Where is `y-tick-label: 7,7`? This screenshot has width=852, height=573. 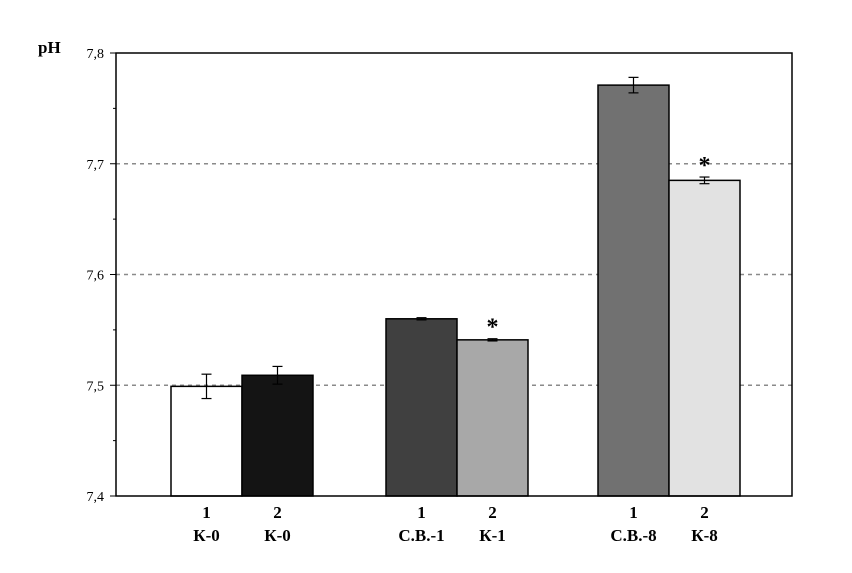 y-tick-label: 7,7 is located at coordinates (96, 165).